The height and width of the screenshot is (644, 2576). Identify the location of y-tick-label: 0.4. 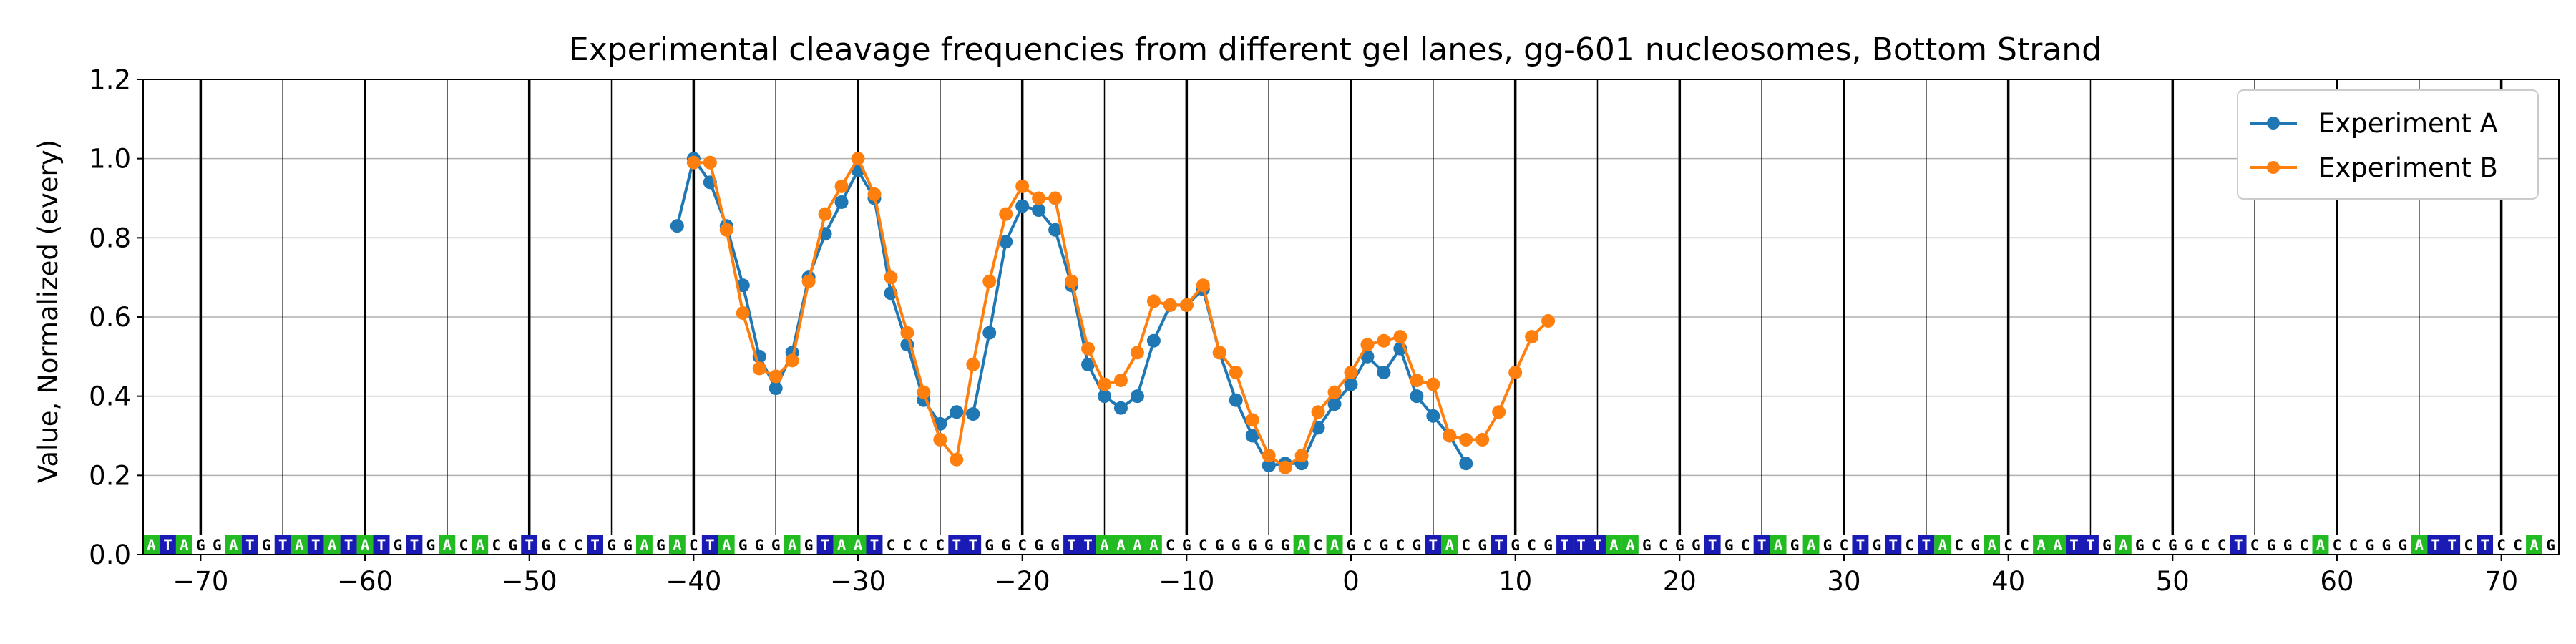
(110, 396).